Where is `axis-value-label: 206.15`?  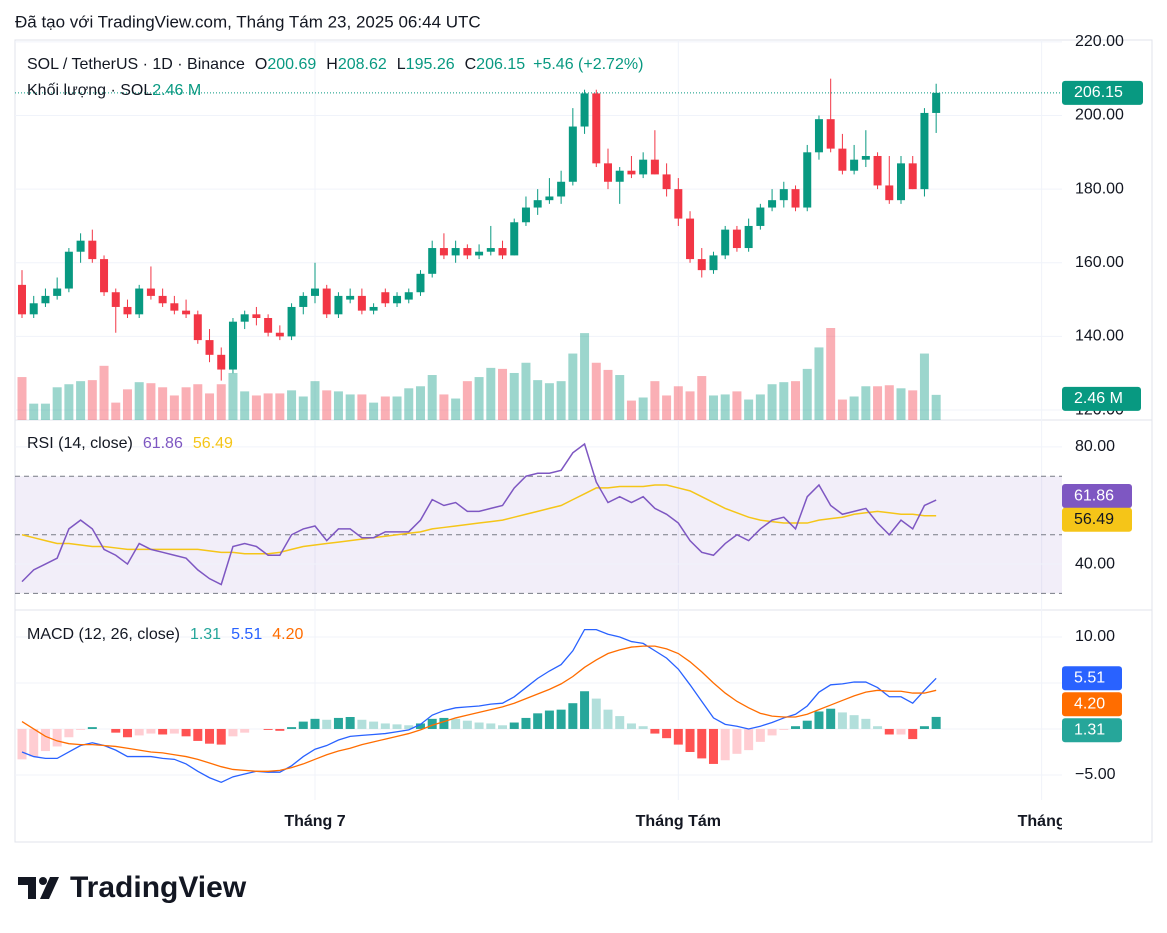
axis-value-label: 206.15 is located at coordinates (1098, 92).